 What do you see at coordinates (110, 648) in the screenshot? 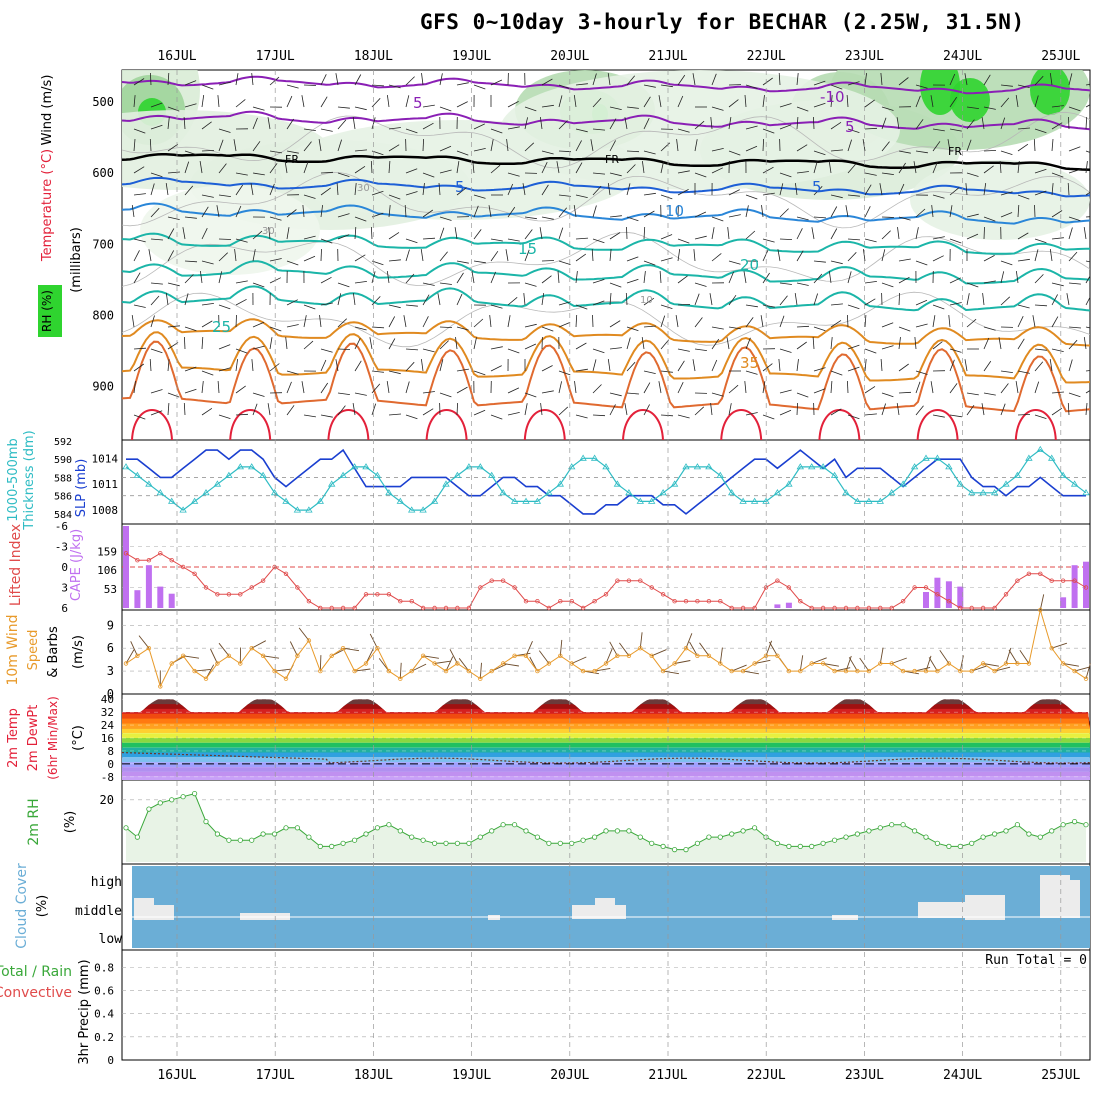
I see `wind10-tick: 6` at bounding box center [110, 648].